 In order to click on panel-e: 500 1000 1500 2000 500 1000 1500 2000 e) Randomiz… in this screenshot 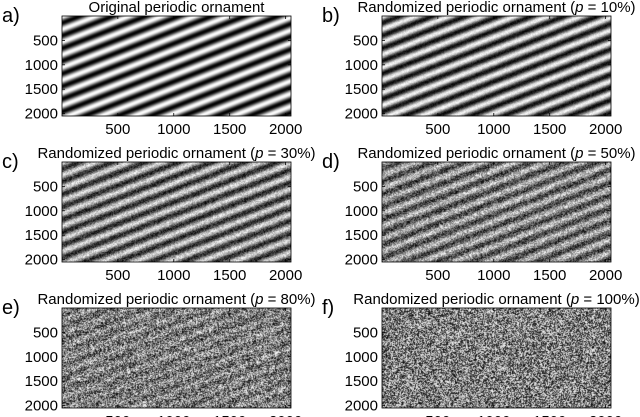, I will do `click(159, 354)`.